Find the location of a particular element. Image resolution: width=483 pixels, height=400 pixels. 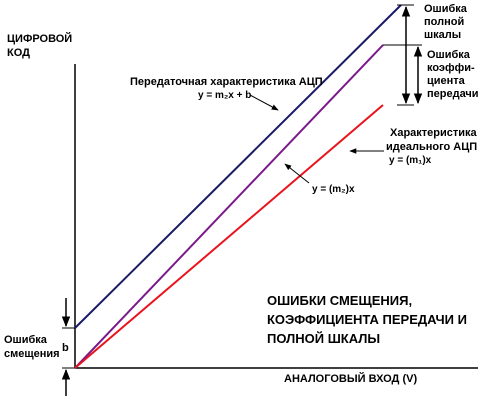

ideal-characteristic-label-line2: идеального АЦП is located at coordinates (431, 147).